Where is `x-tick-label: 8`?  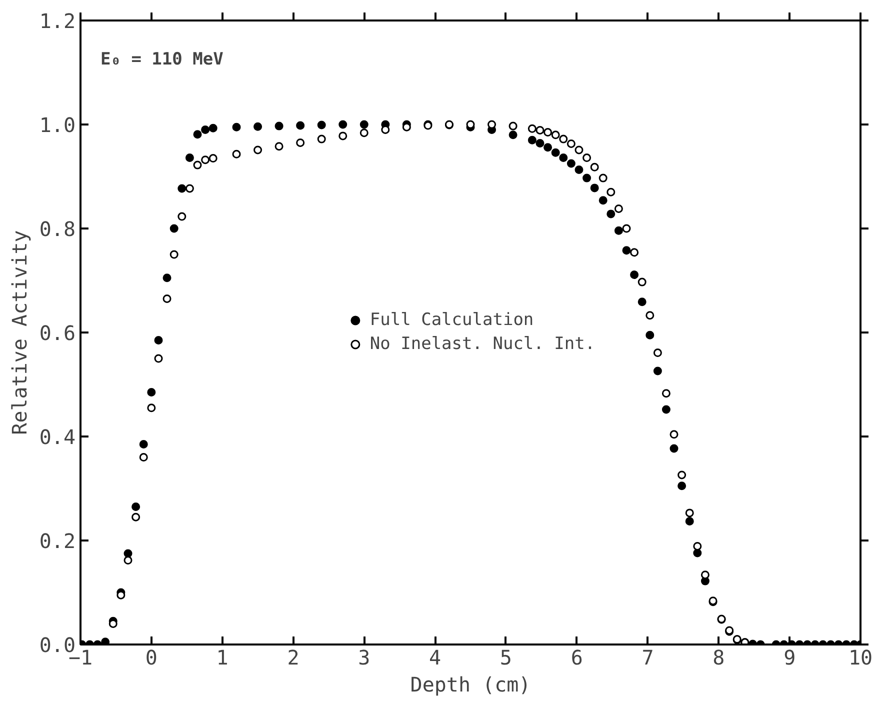
x-tick-label: 8 is located at coordinates (718, 658).